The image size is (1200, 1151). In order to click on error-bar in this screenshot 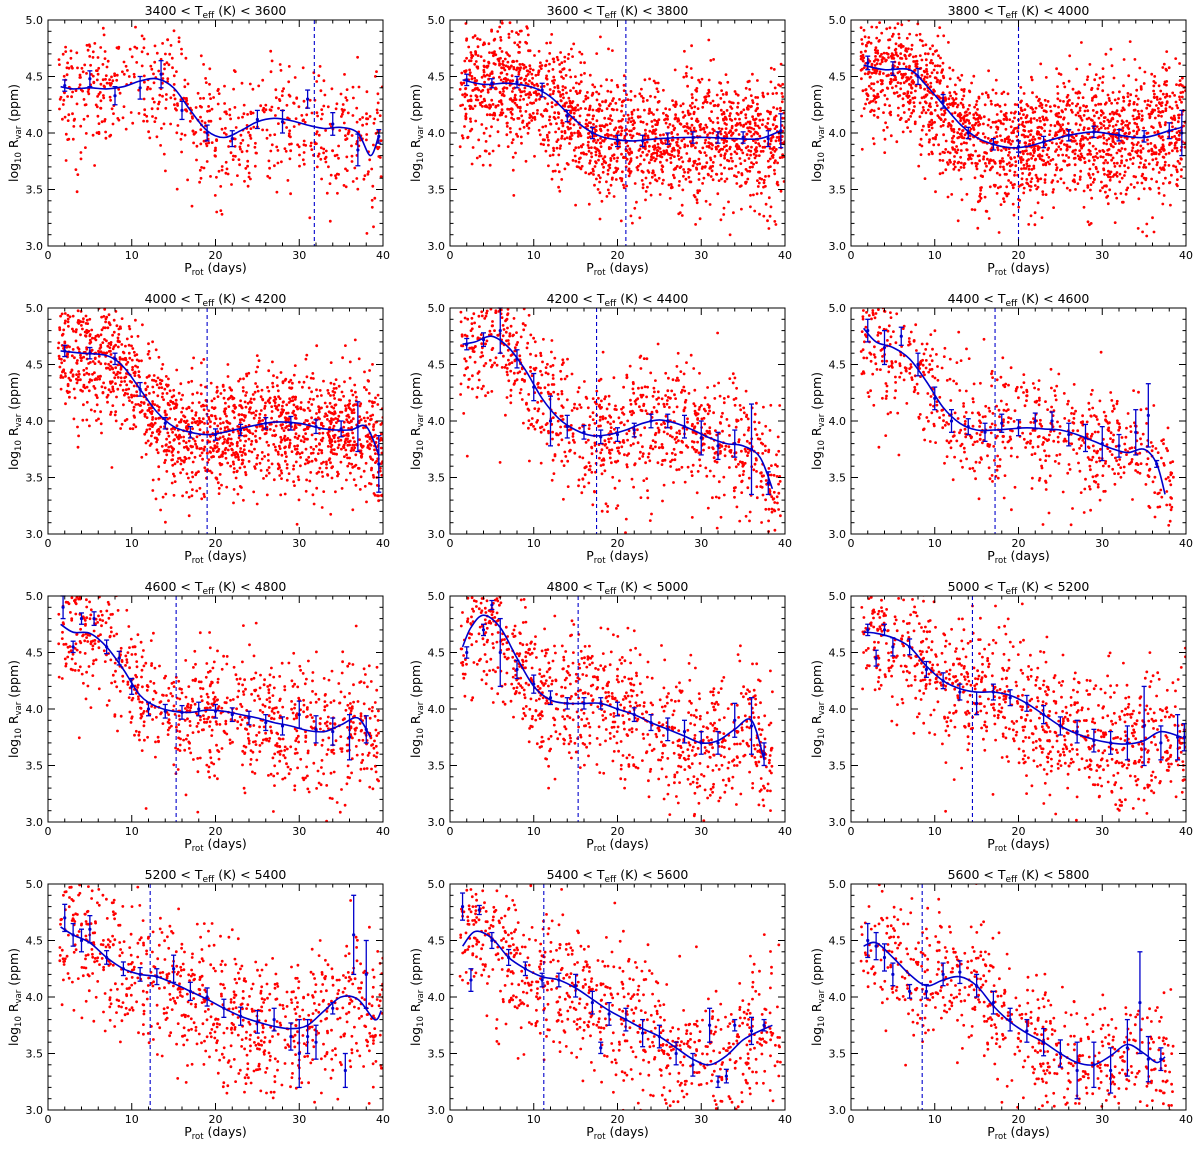, I will do `click(207, 133)`.